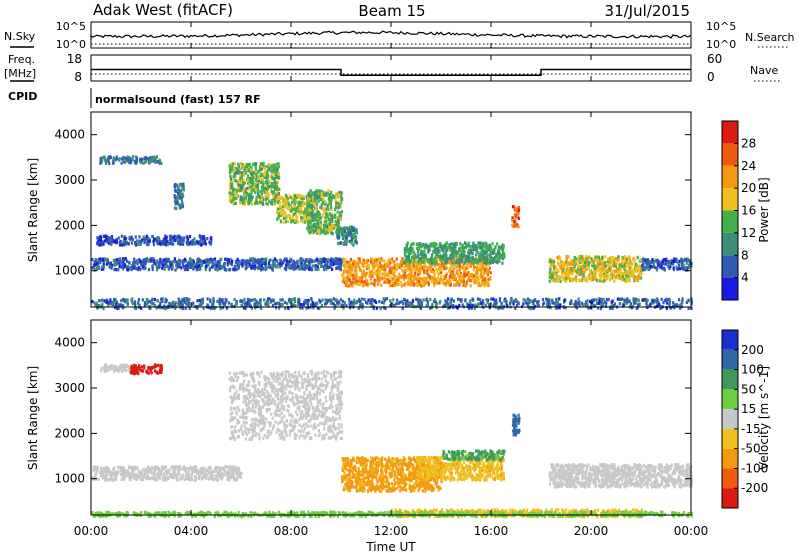  I want to click on noise-tick-bottom-right: 10^0, so click(721, 44).